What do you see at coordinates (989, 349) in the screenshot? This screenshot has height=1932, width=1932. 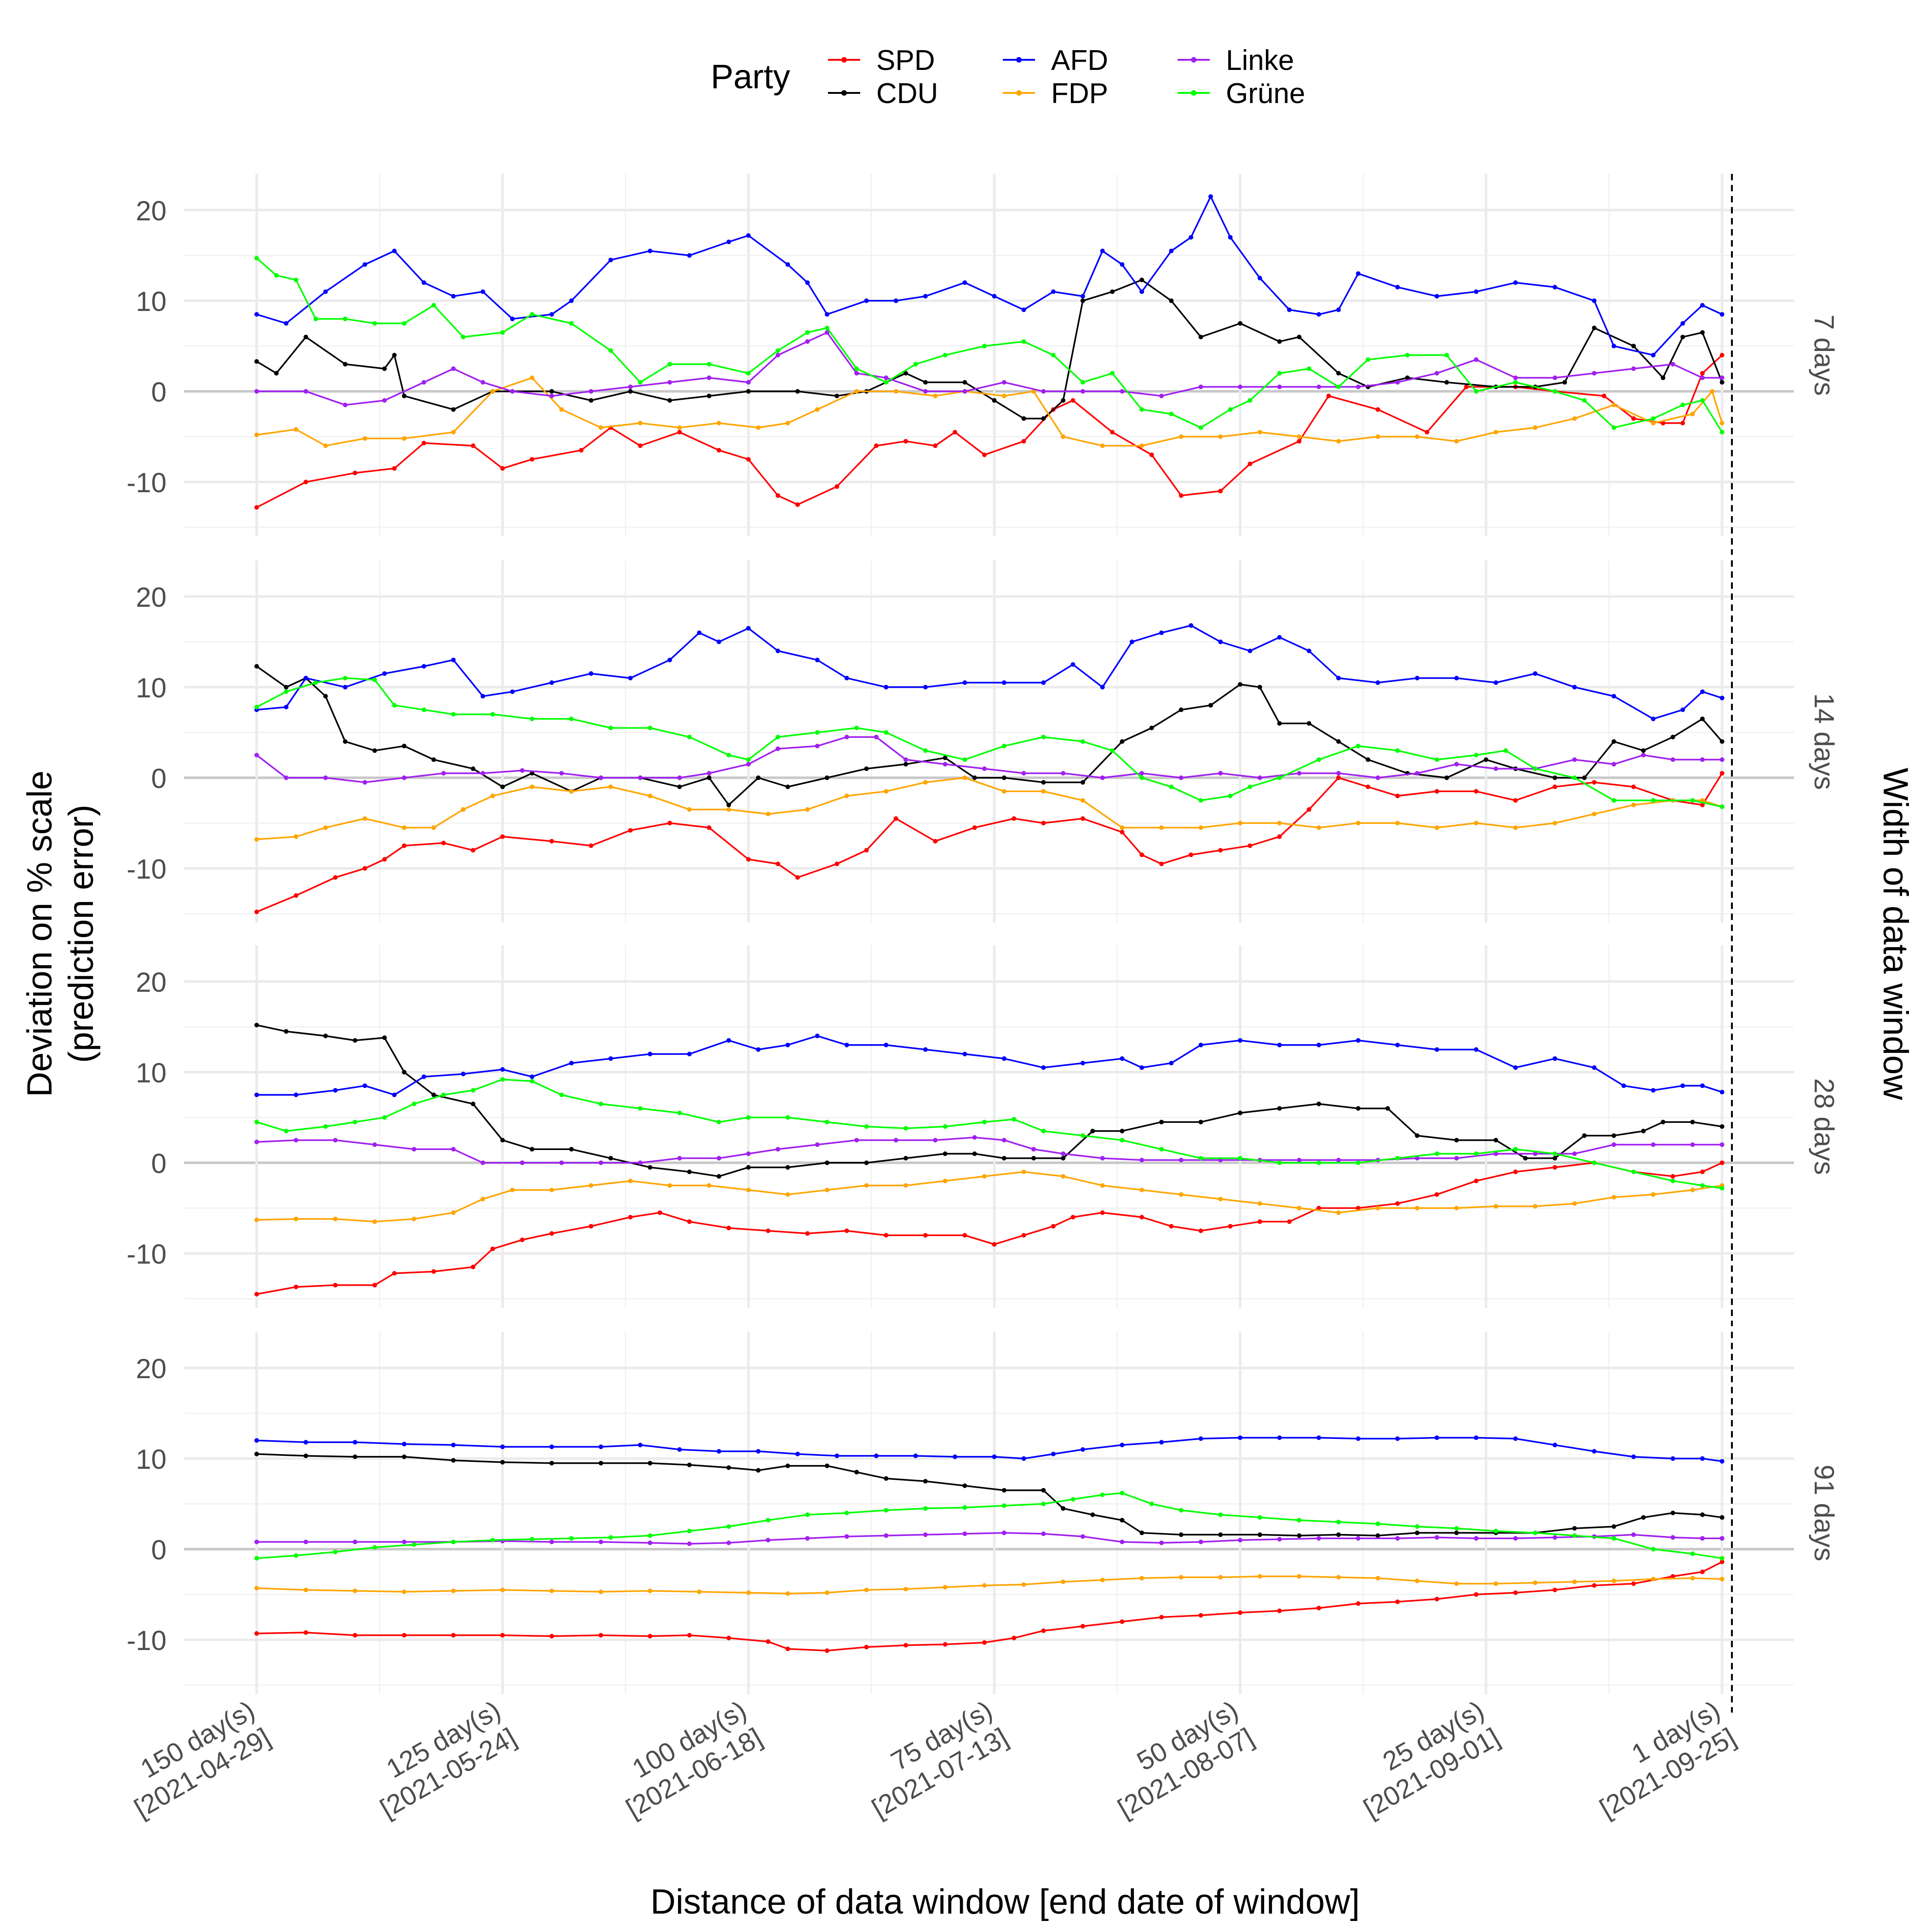 I see `series-line-cdu` at bounding box center [989, 349].